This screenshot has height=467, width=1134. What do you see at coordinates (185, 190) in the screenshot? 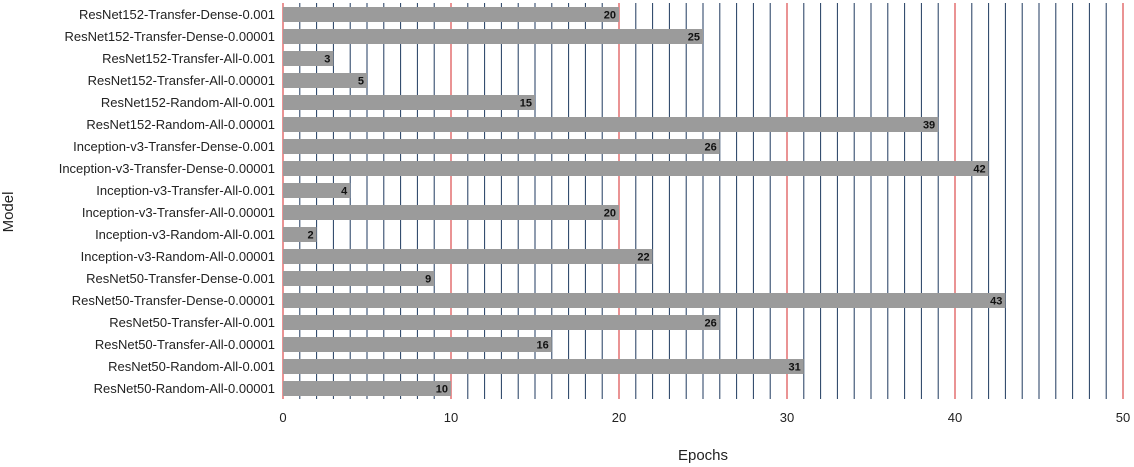
I see `category-label: Inception-v3-Transfer-All-0.001` at bounding box center [185, 190].